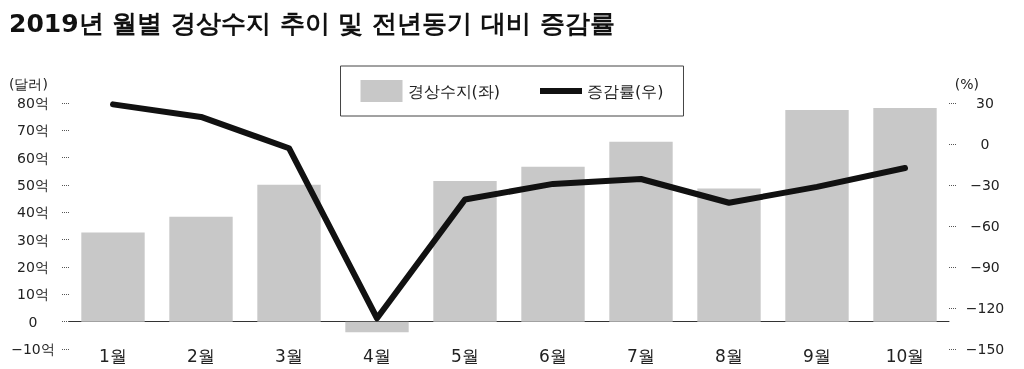 The width and height of the screenshot is (1024, 369). I want to click on y-tick-label: 0, so click(33, 321).